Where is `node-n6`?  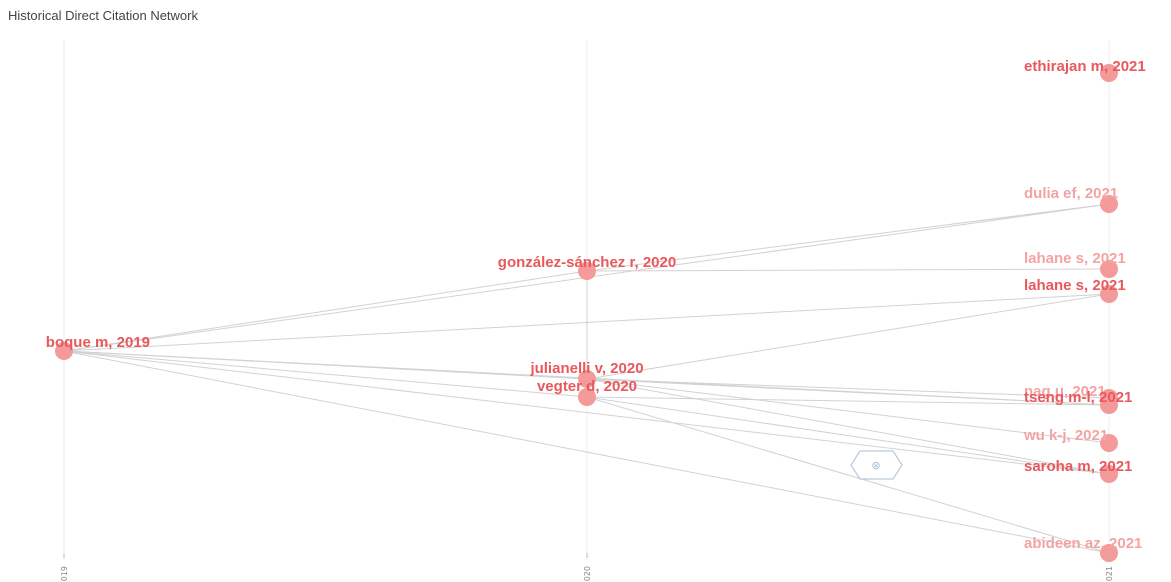
node-n6 is located at coordinates (1109, 204).